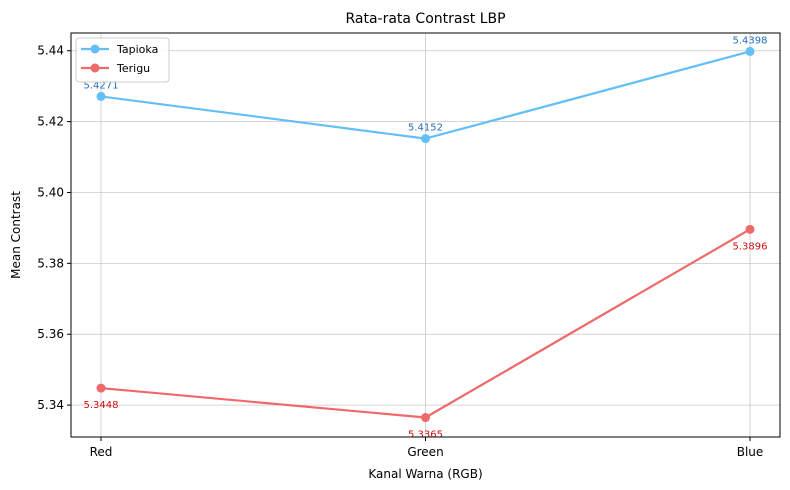  I want to click on data-label: 5.3365, so click(425, 435).